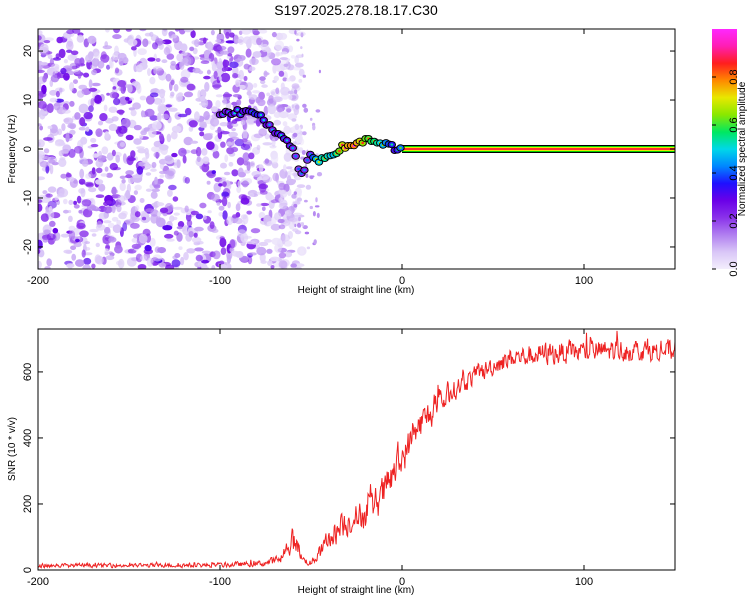 The image size is (750, 600). I want to click on y-tick-label: 200, so click(28, 504).